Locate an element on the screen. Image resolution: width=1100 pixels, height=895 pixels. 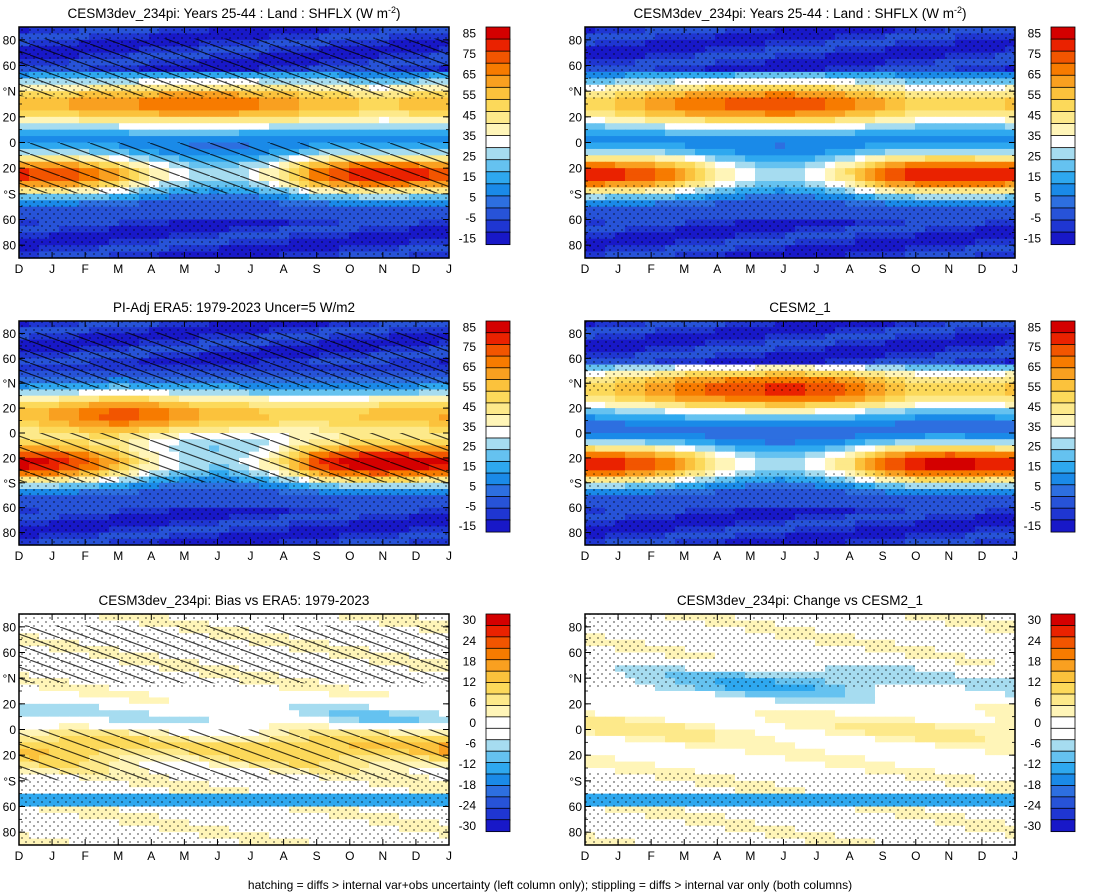
colorbar-label: 0 is located at coordinates (472, 723).